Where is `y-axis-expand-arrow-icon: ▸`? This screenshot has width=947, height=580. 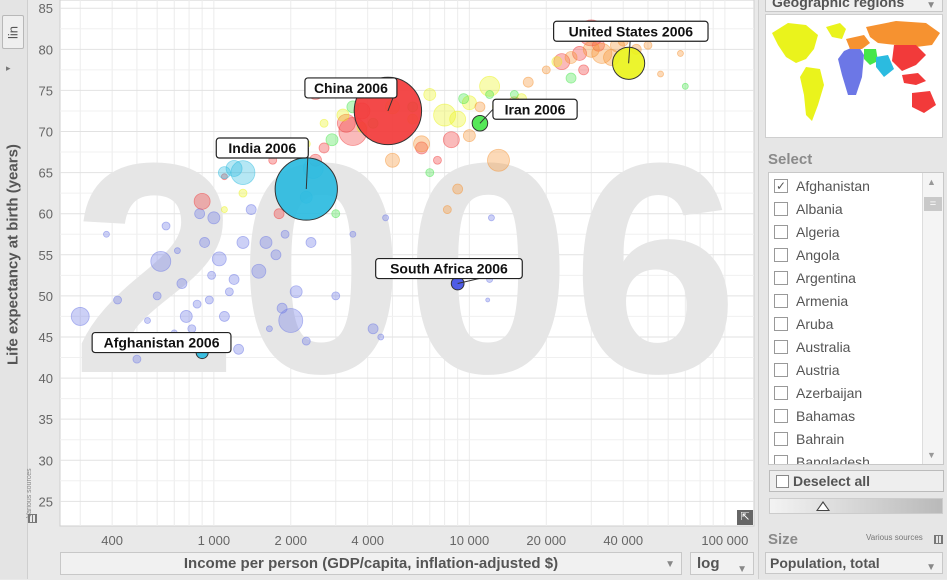
y-axis-expand-arrow-icon: ▸ is located at coordinates (8, 68).